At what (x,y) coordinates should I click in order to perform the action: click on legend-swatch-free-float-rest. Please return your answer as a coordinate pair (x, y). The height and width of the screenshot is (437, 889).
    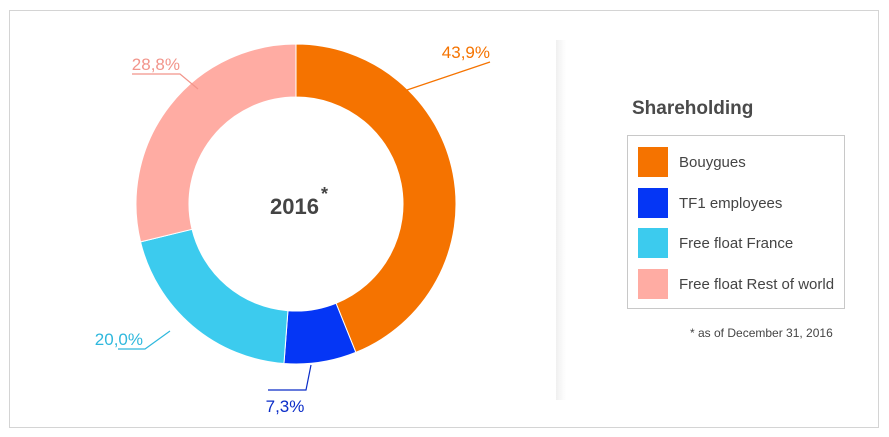
    Looking at the image, I should click on (653, 284).